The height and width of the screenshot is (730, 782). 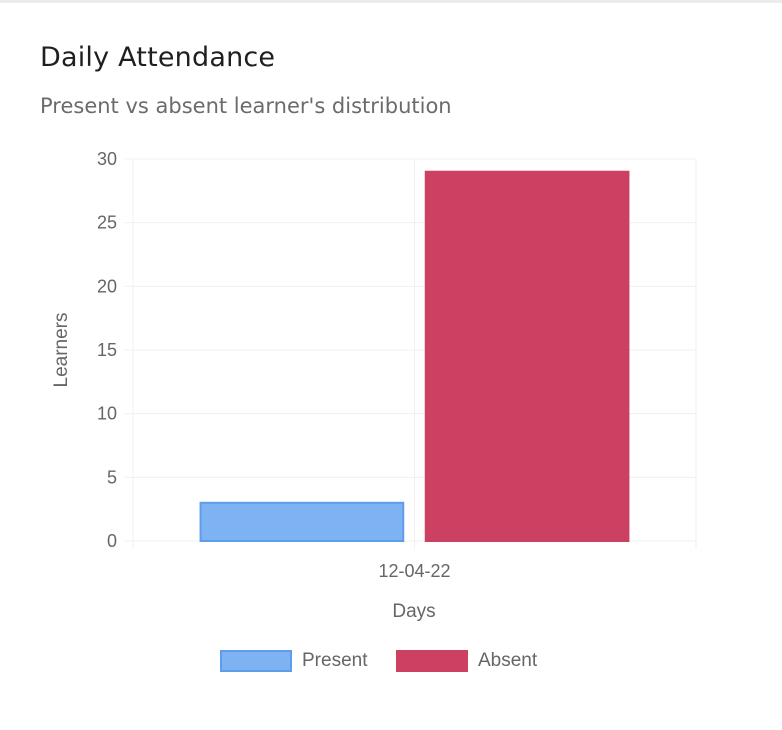 What do you see at coordinates (107, 223) in the screenshot?
I see `y-tick-label: 25` at bounding box center [107, 223].